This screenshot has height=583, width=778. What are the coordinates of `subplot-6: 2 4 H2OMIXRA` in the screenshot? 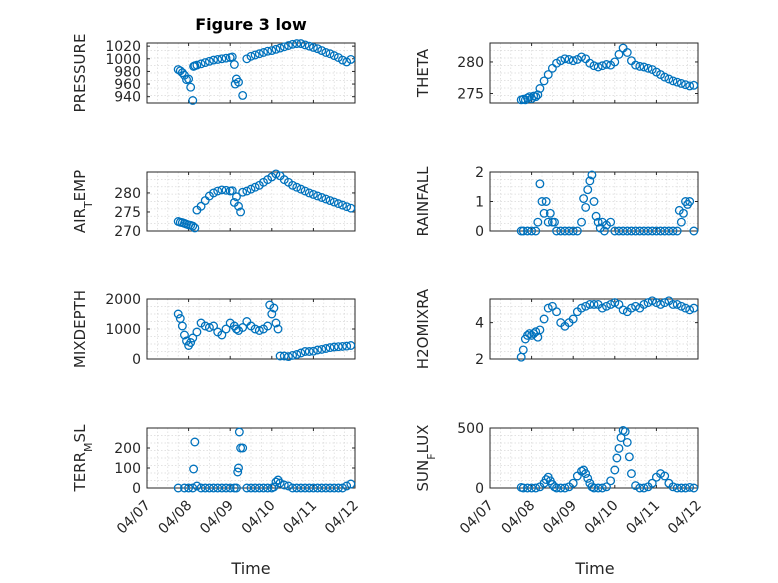 It's located at (556, 328).